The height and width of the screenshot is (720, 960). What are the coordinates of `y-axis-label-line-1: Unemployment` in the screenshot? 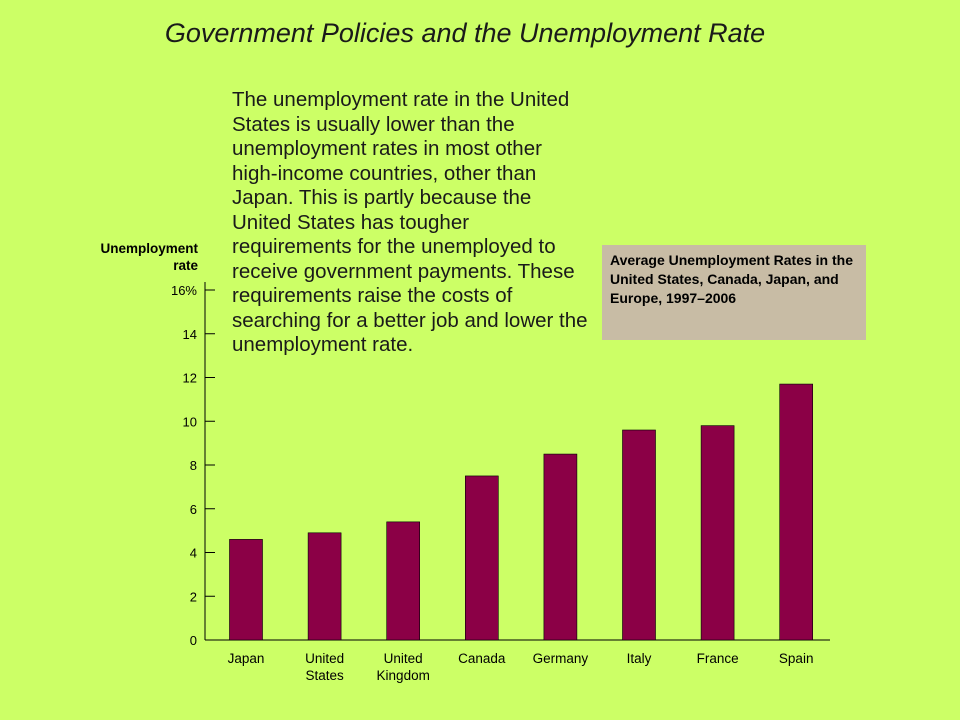 It's located at (149, 248).